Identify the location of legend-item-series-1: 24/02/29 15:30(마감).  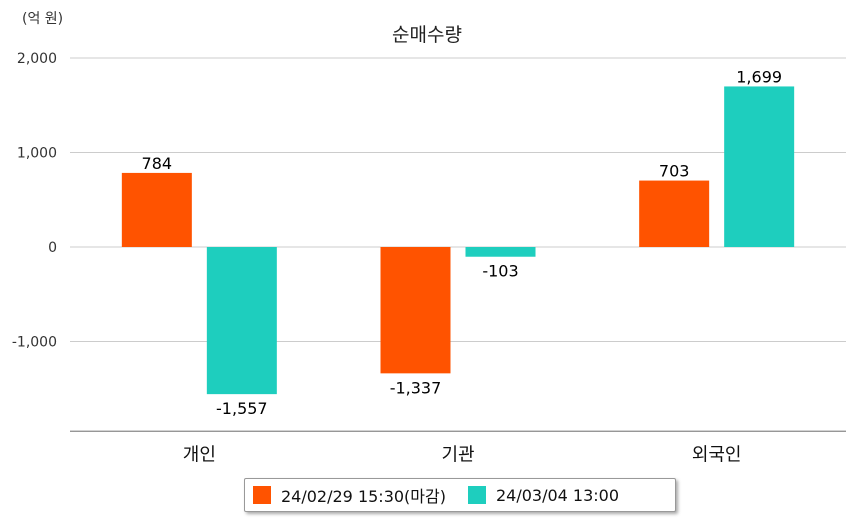
(349, 495).